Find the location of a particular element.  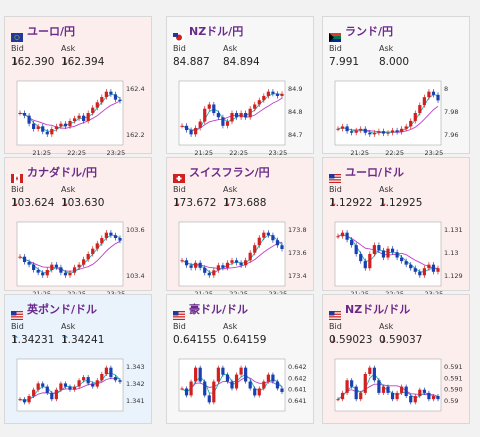

card-header: NZドル/ドル is located at coordinates (370, 310).